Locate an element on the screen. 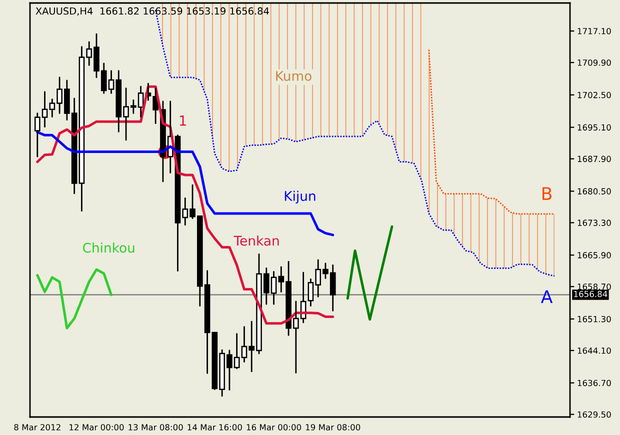 The width and height of the screenshot is (620, 435). y-tick-label: 1680.50 is located at coordinates (594, 191).